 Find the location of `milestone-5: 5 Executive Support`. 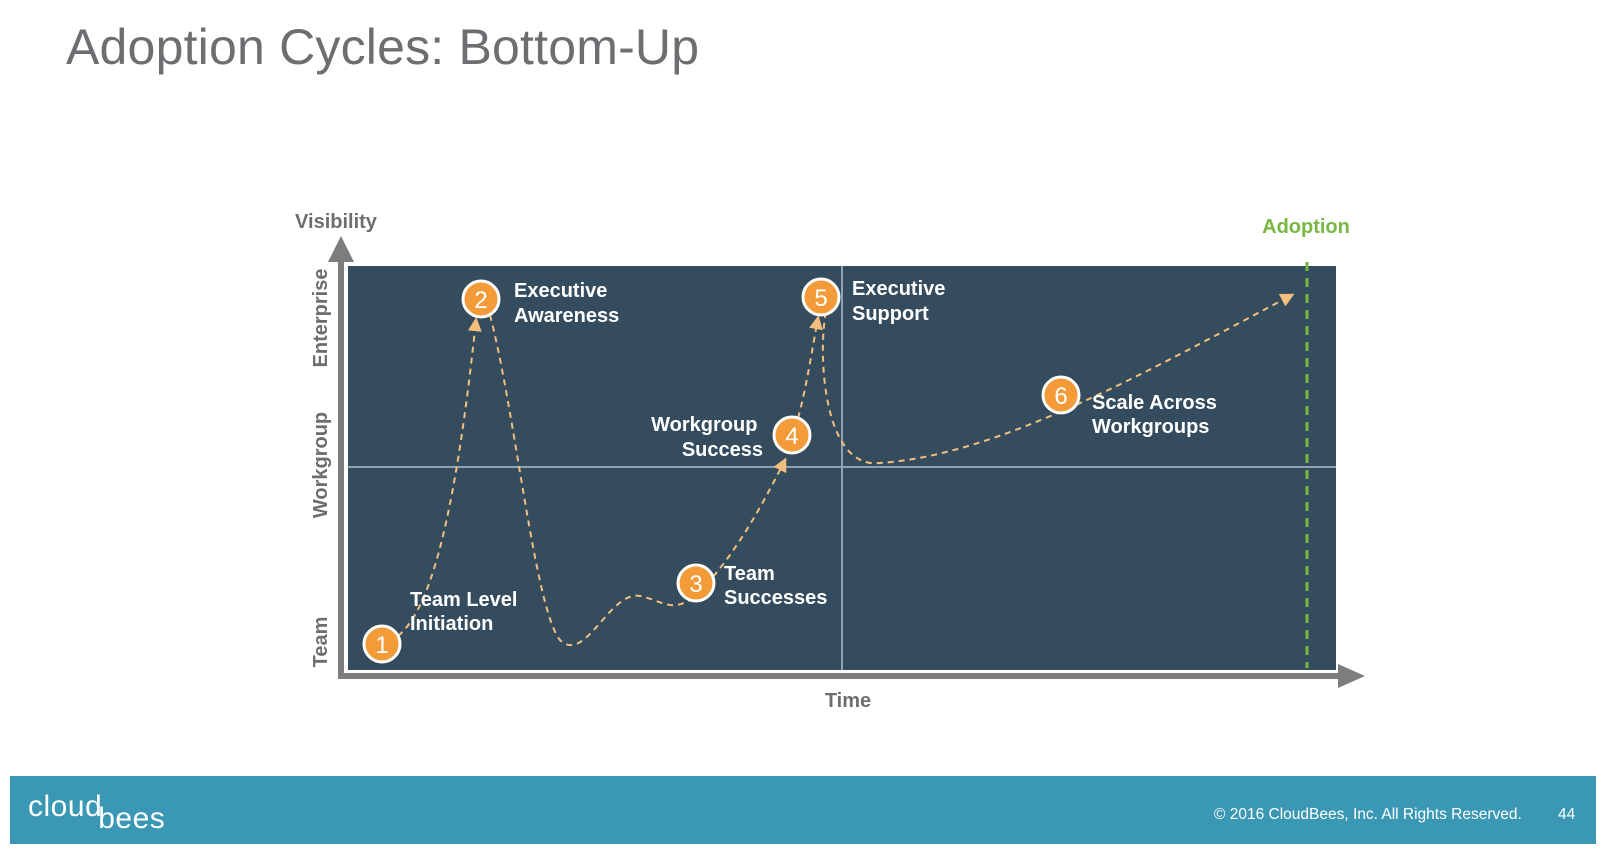

milestone-5: 5 Executive Support is located at coordinates (876, 301).